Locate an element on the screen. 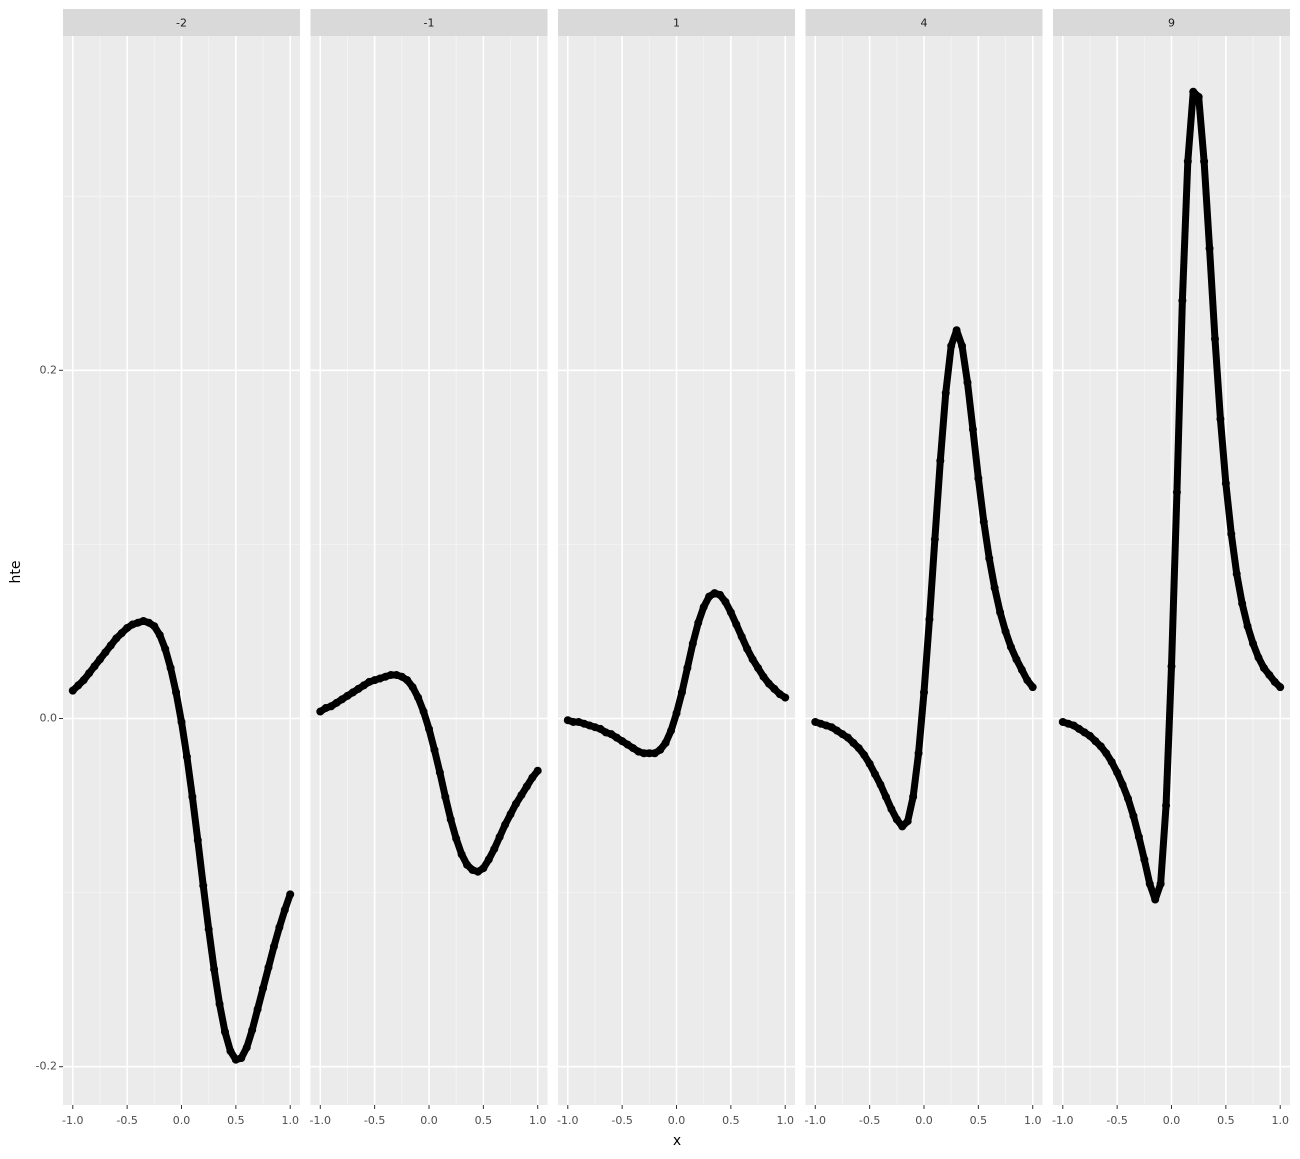 This screenshot has width=1300, height=1159. y-tick-label: 0.0 is located at coordinates (49, 717).